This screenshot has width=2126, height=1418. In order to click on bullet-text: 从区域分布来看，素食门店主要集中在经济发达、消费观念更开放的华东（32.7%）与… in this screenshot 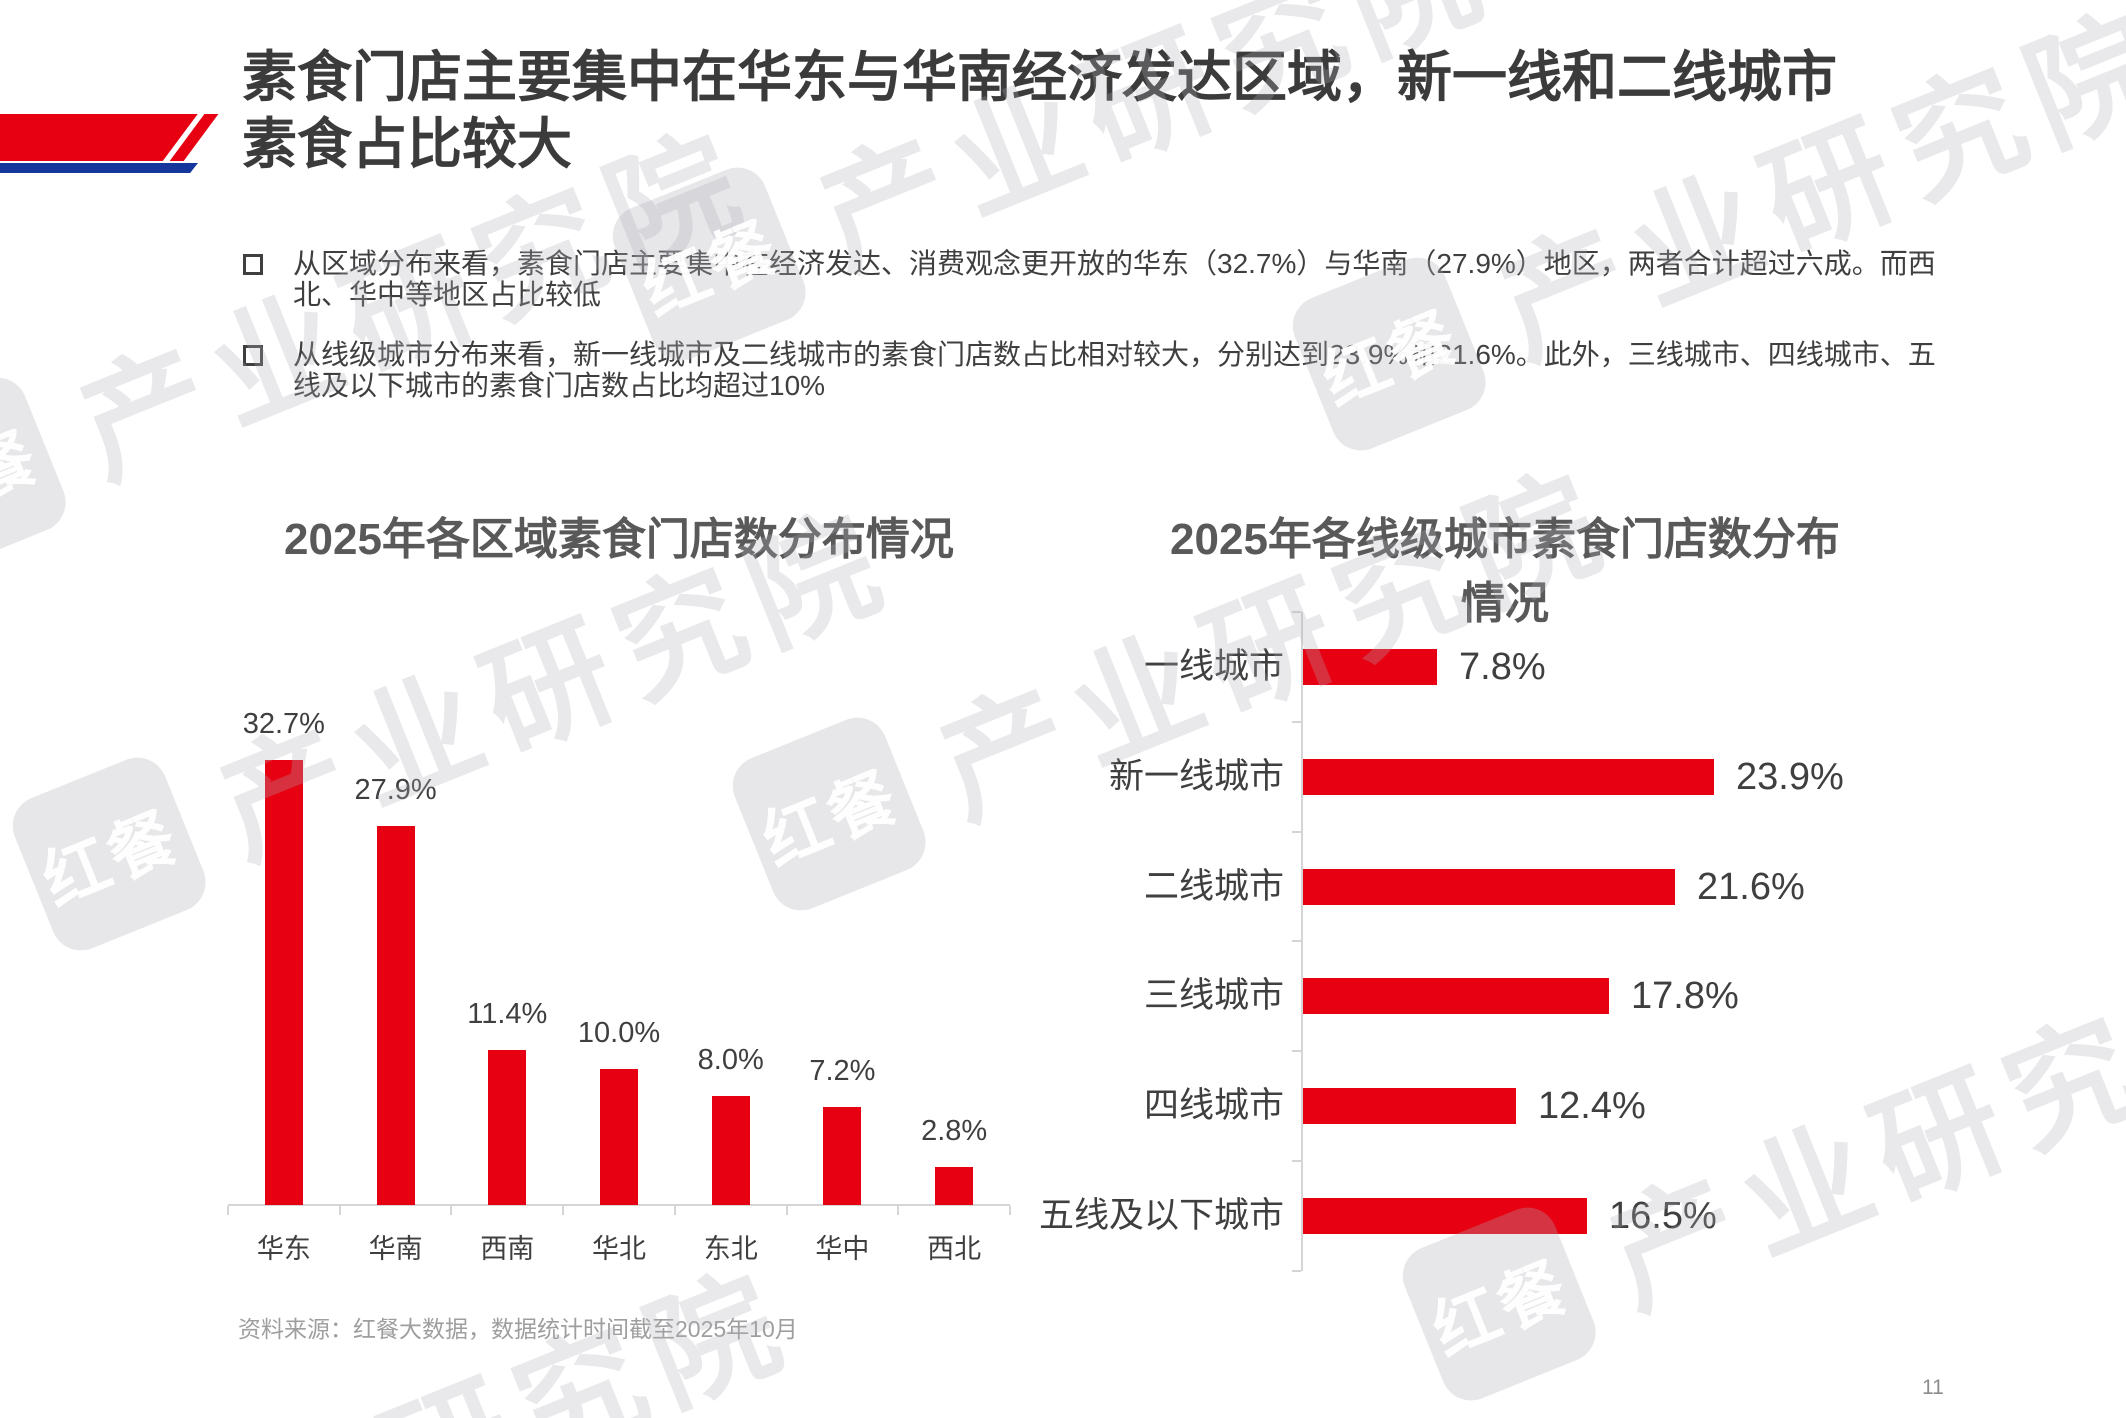, I will do `click(1114, 279)`.